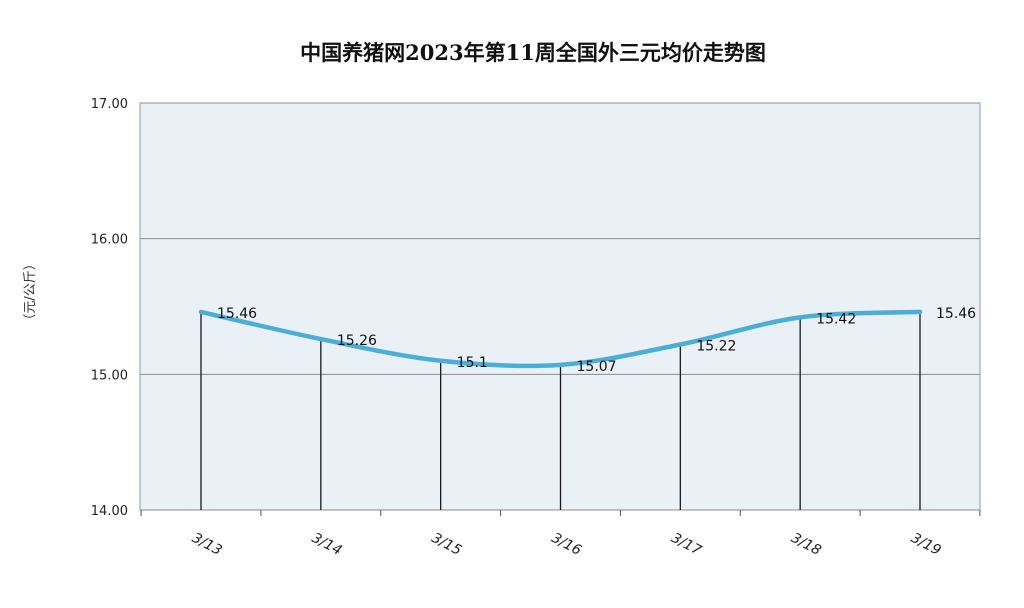 The image size is (1024, 608). What do you see at coordinates (109, 375) in the screenshot?
I see `y-tick-label: 15.00` at bounding box center [109, 375].